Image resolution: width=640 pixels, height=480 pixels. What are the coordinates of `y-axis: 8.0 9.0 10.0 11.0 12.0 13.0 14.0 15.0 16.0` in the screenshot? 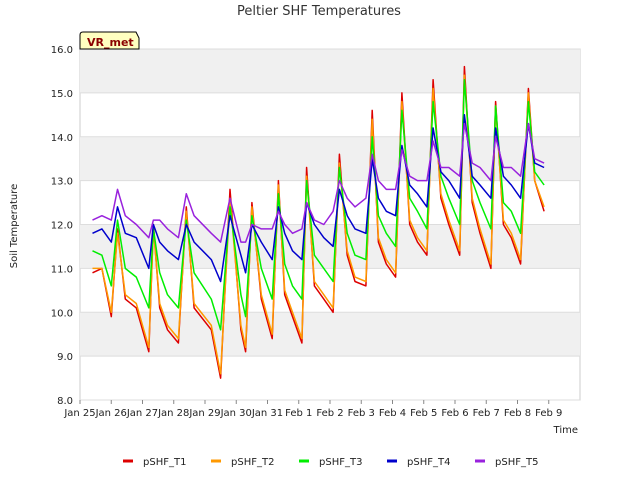 It's located at (62, 226).